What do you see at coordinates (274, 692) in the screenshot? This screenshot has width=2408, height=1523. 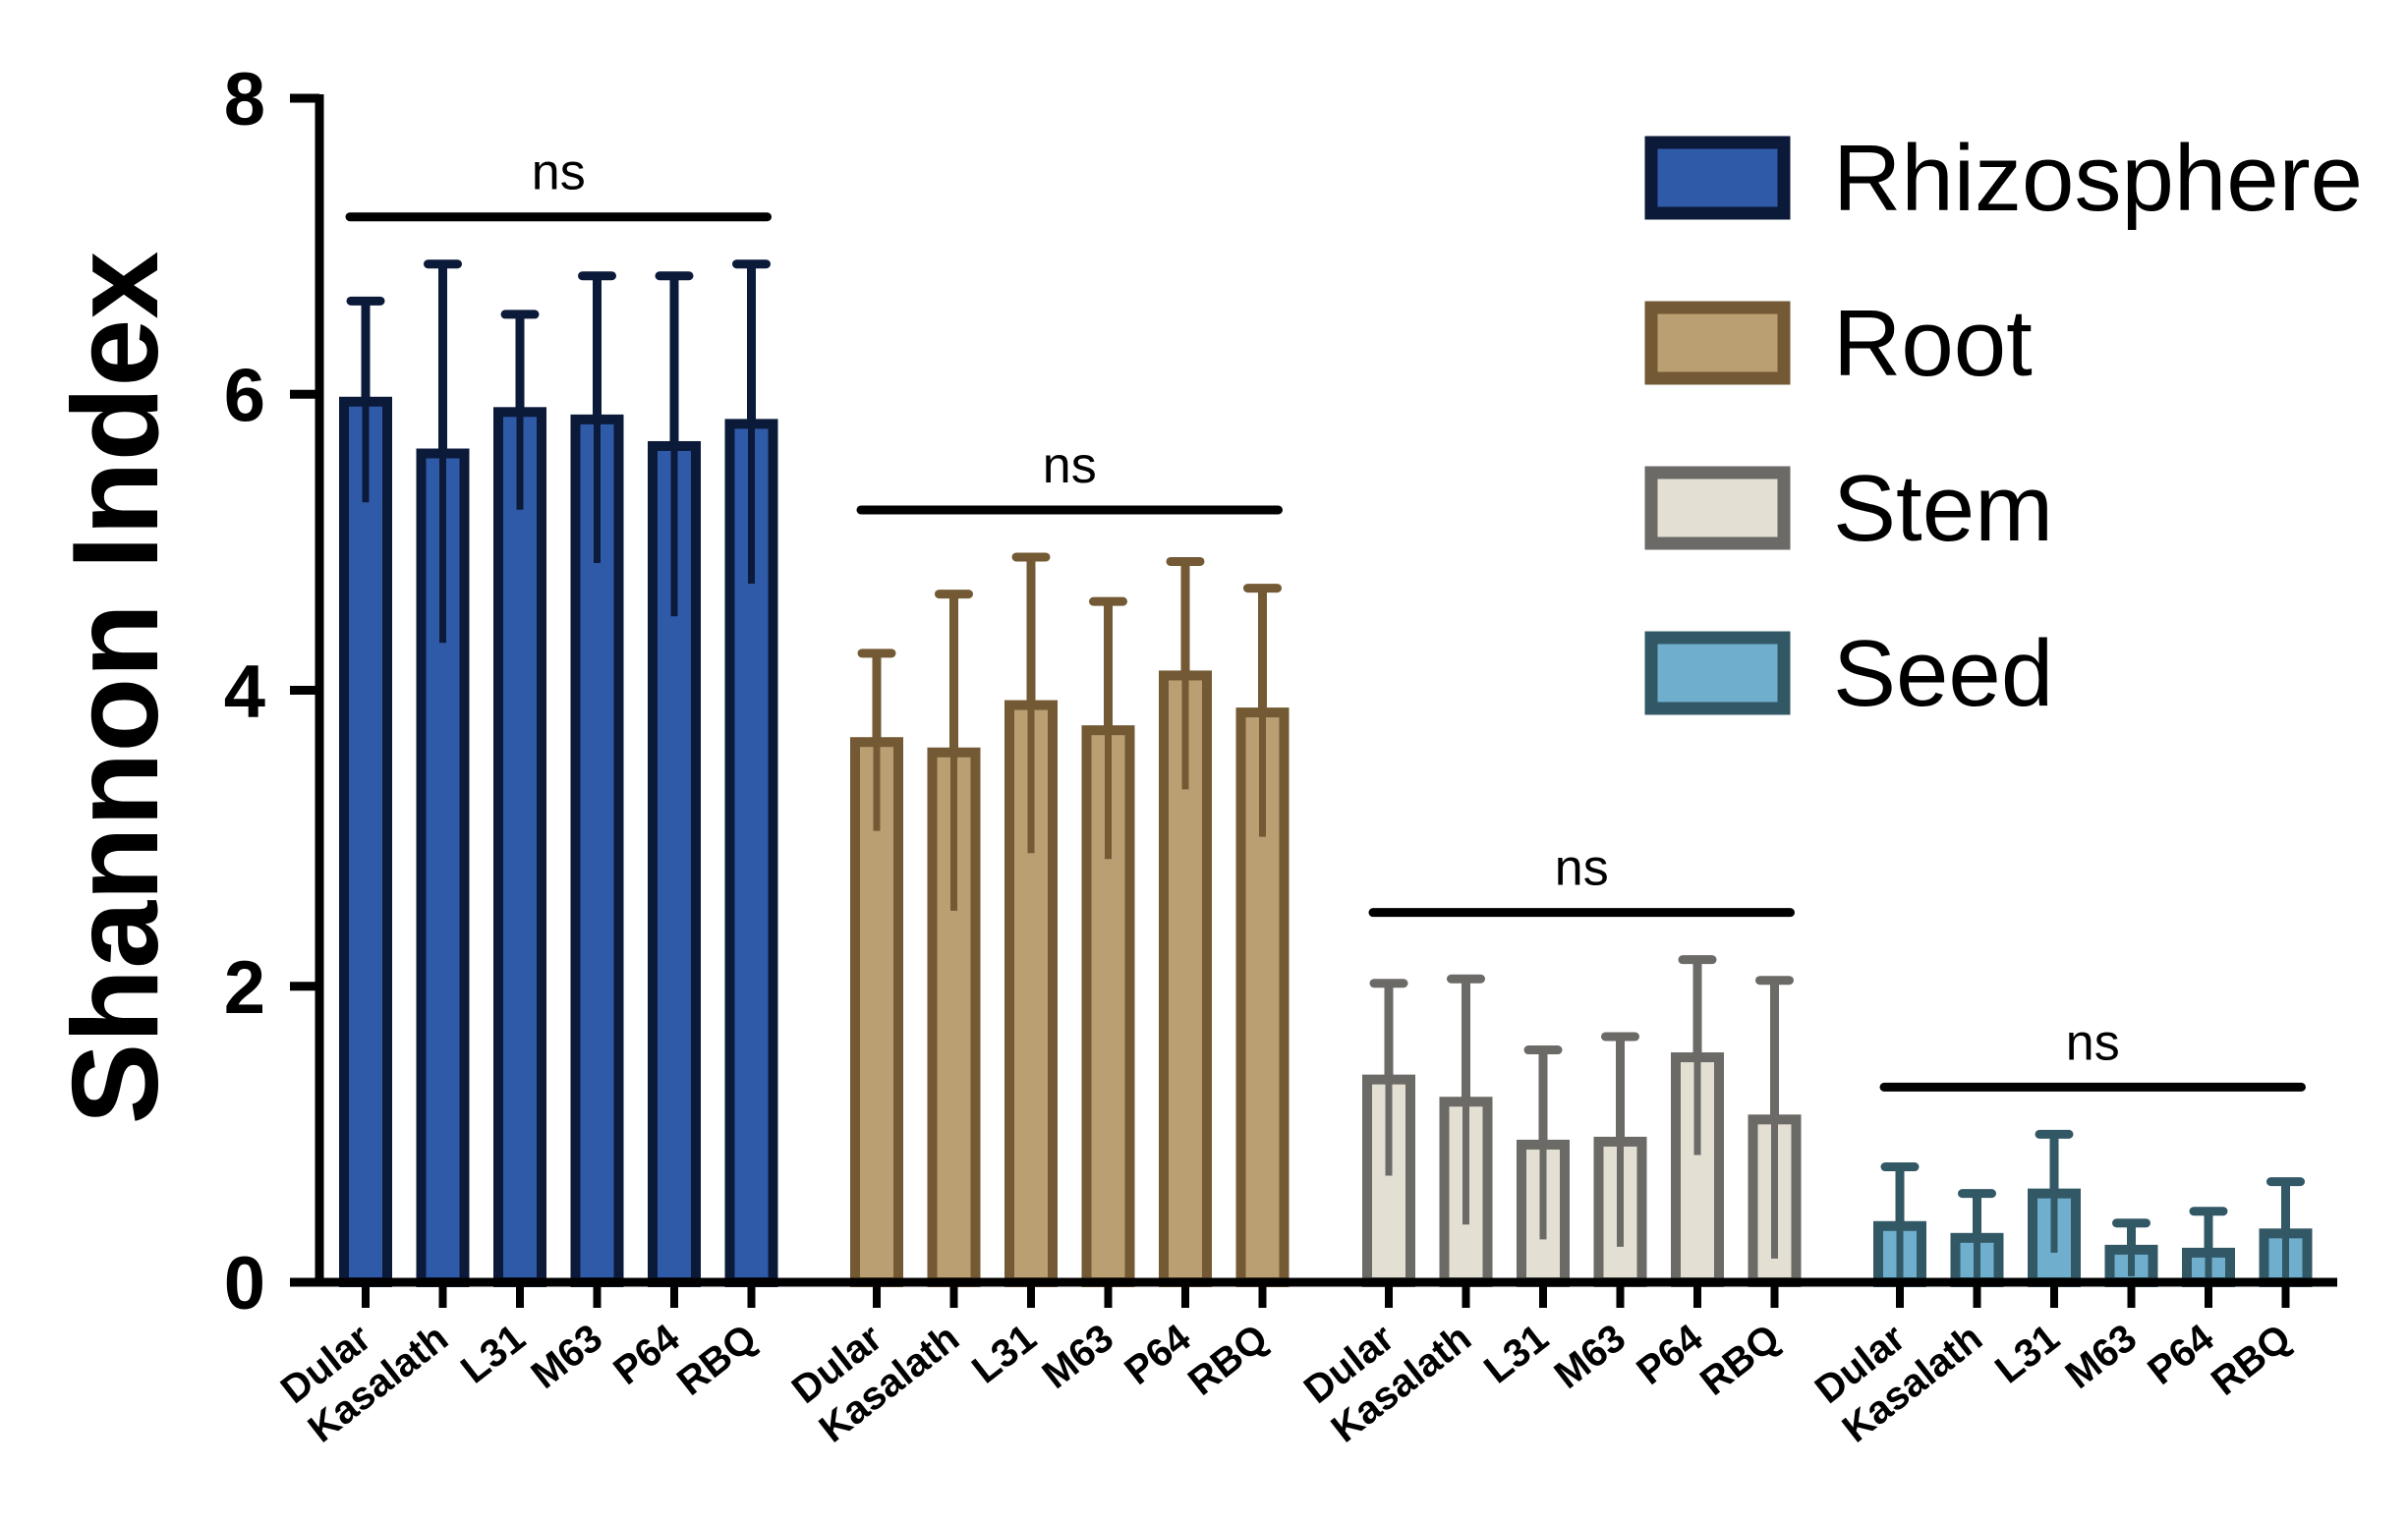 I see `y-axis: 0 2 4 6 8` at bounding box center [274, 692].